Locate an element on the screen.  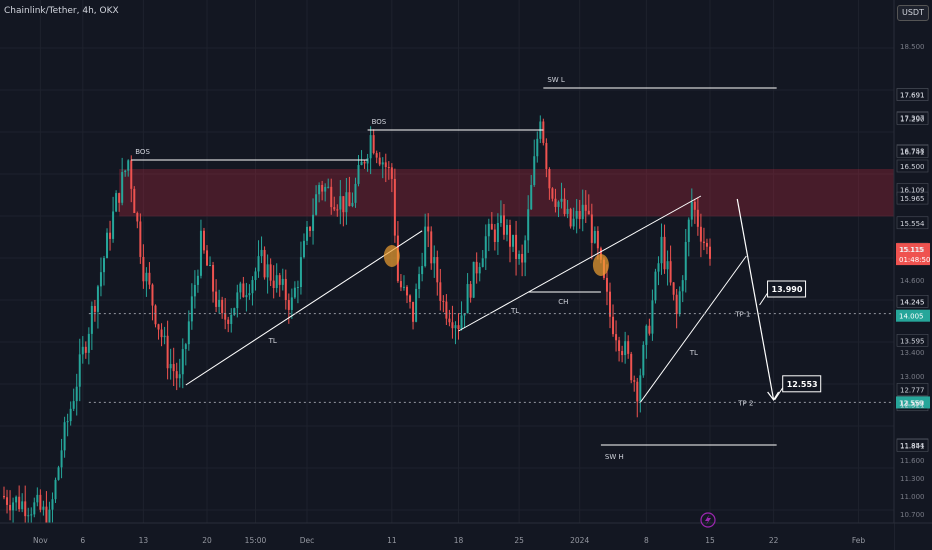
time-tick: 20 is located at coordinates (207, 540).